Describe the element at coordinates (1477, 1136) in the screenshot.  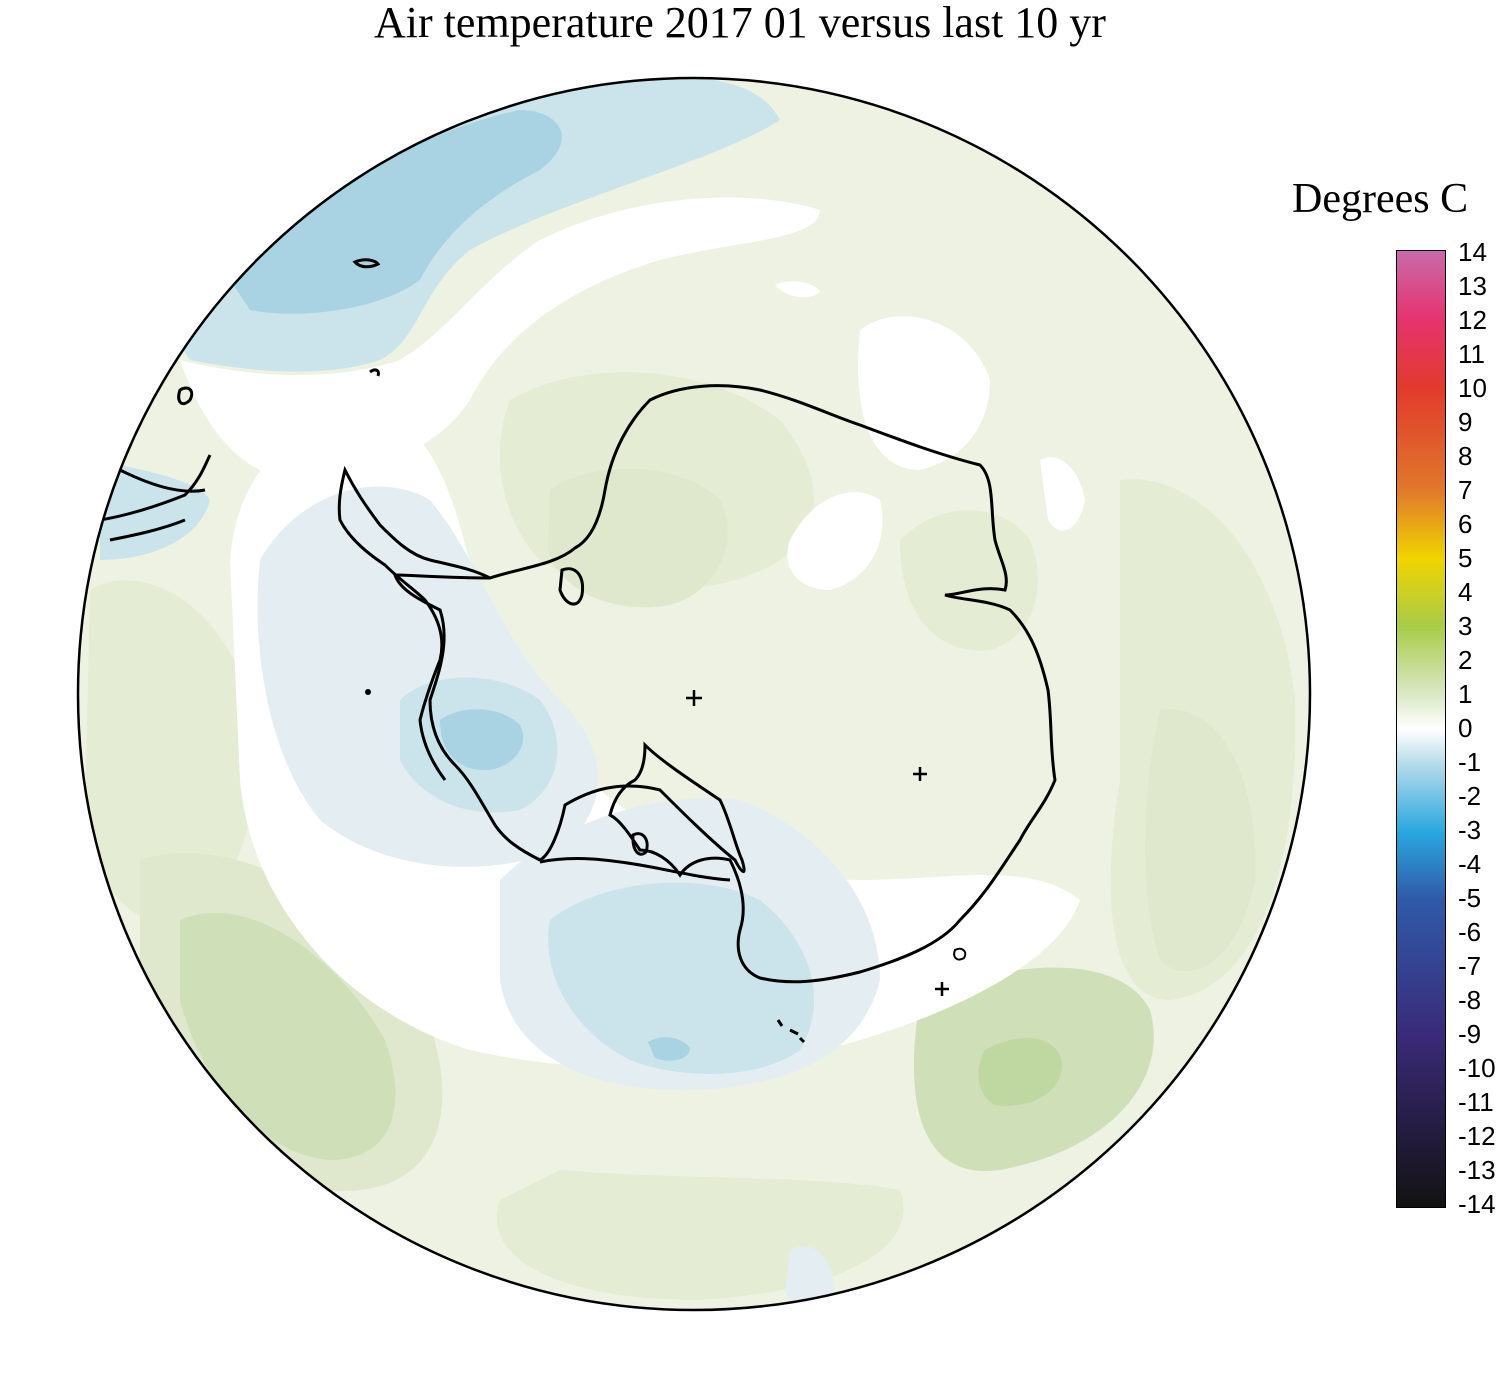
I see `color-scale-tick-label: -12` at that location.